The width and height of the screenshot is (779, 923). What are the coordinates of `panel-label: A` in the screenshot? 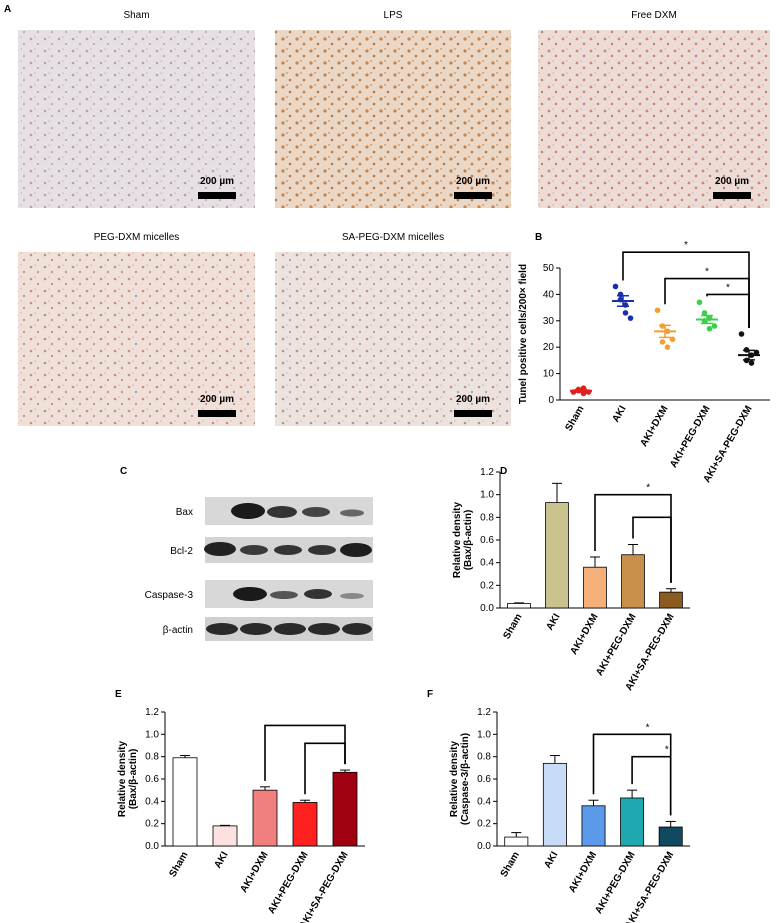 It's located at (7, 9).